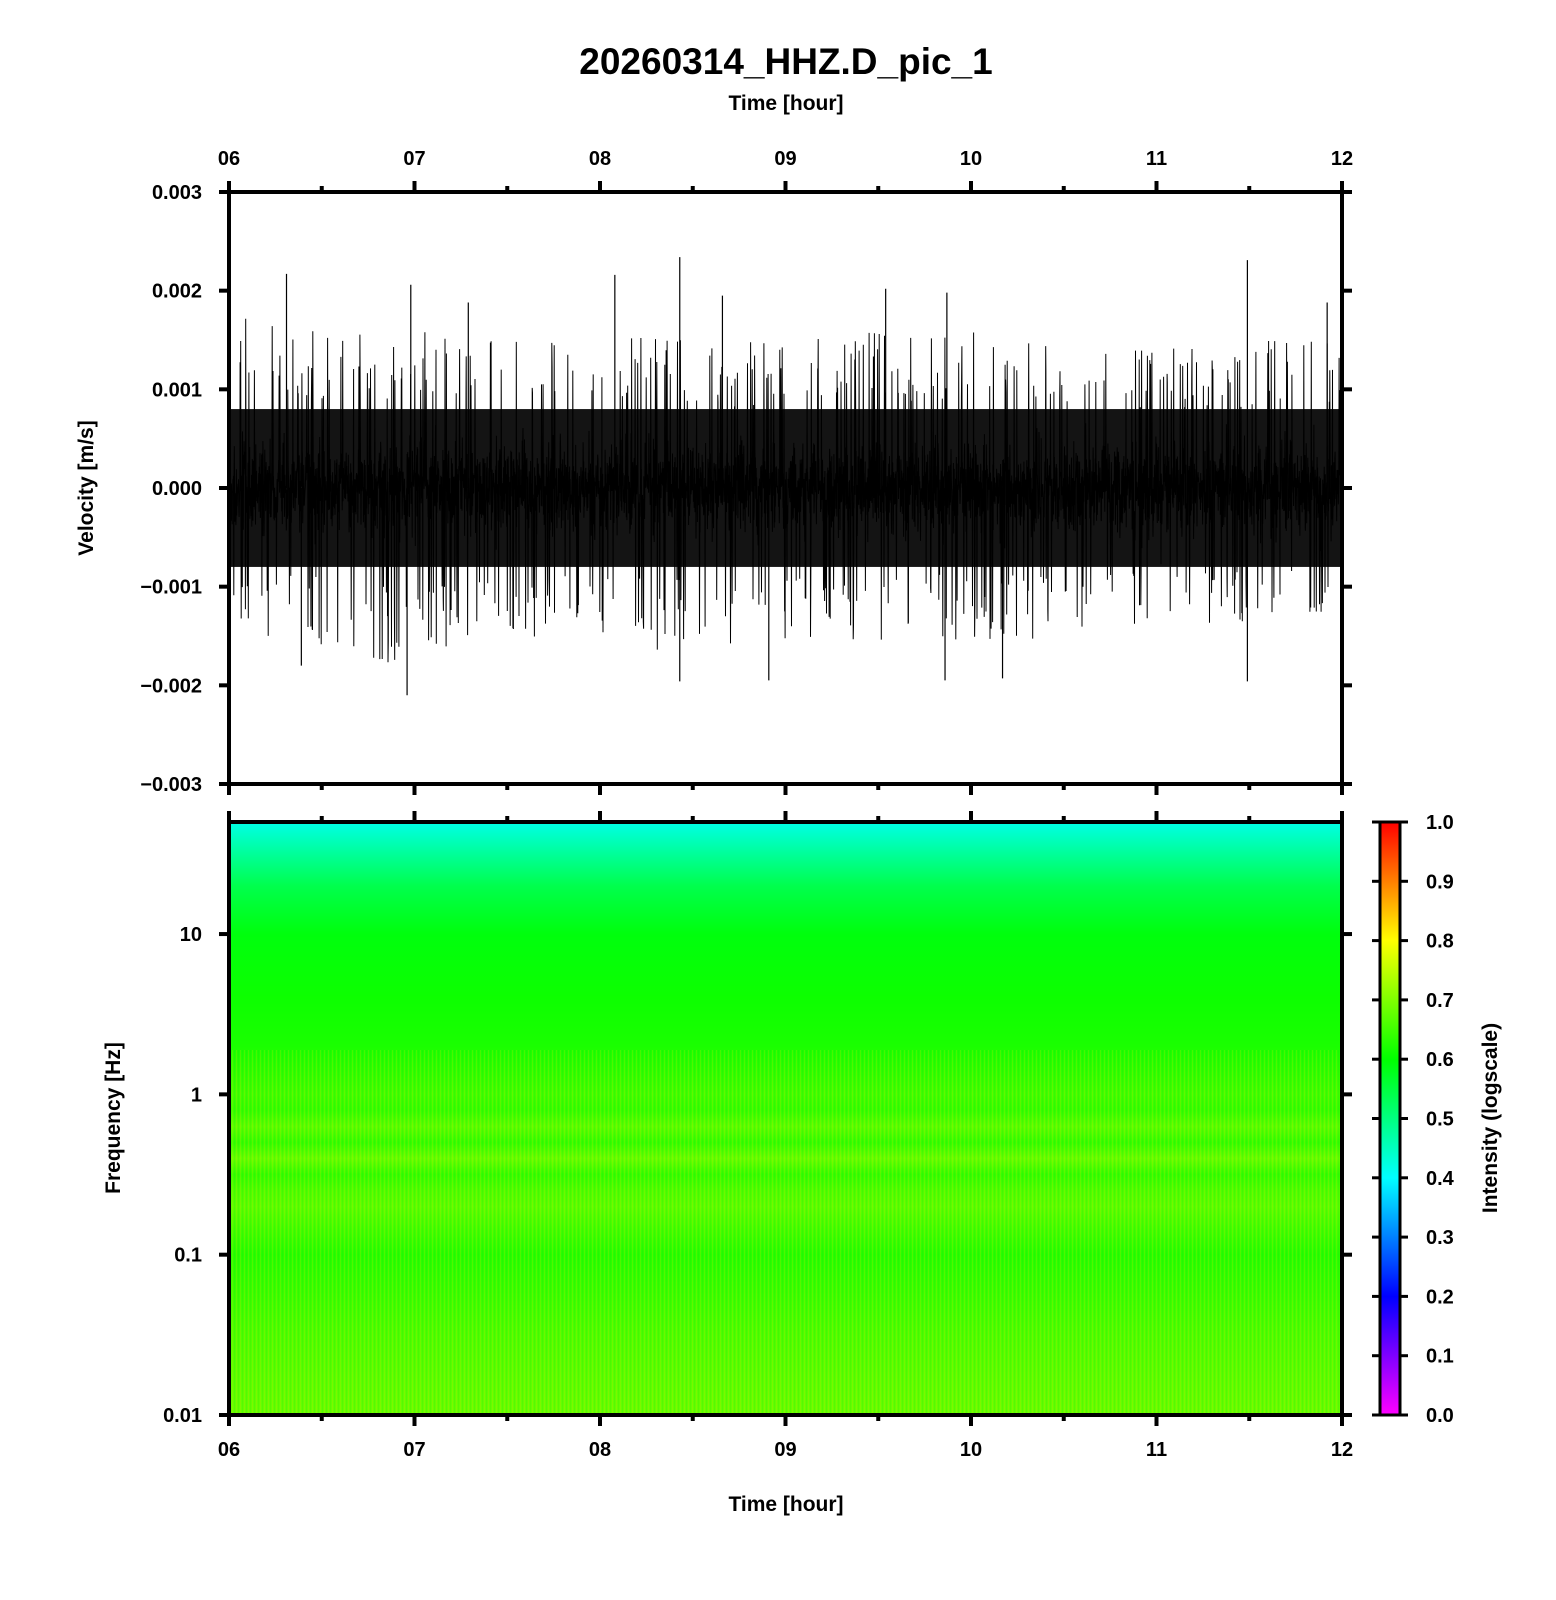  Describe the element at coordinates (188, 1256) in the screenshot. I see `spectrogram-y-tick-label: 0.1` at that location.